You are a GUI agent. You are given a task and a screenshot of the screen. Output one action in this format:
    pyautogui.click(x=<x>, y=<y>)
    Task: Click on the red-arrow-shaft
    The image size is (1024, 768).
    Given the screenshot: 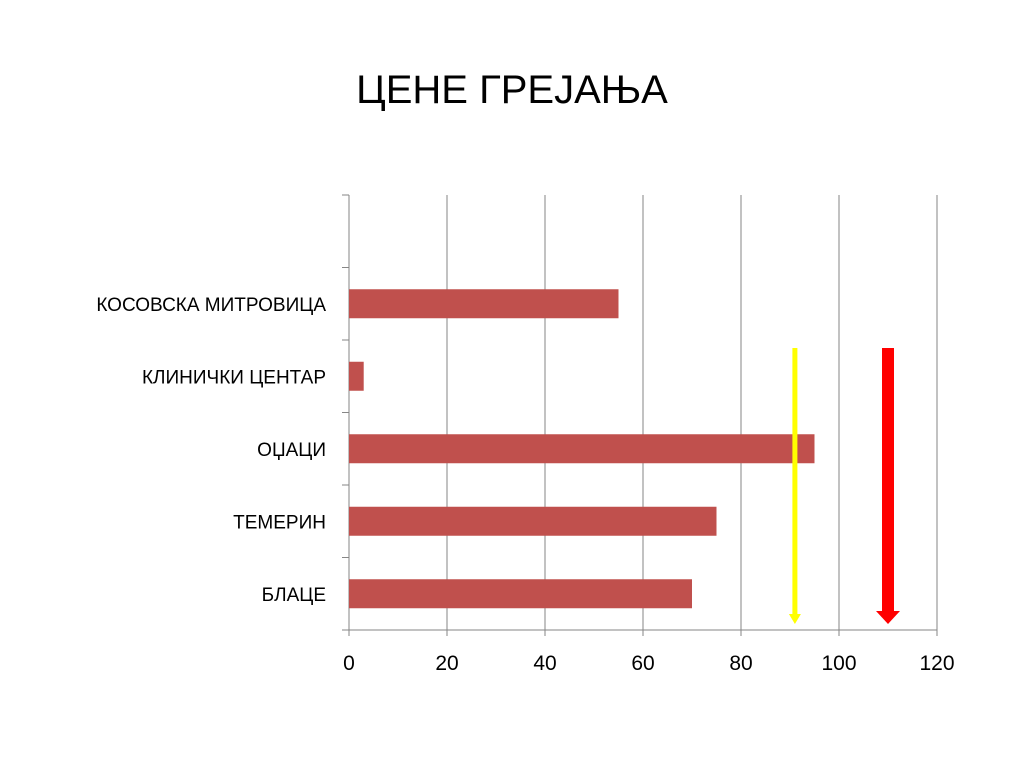 What is the action you would take?
    pyautogui.click(x=888, y=480)
    